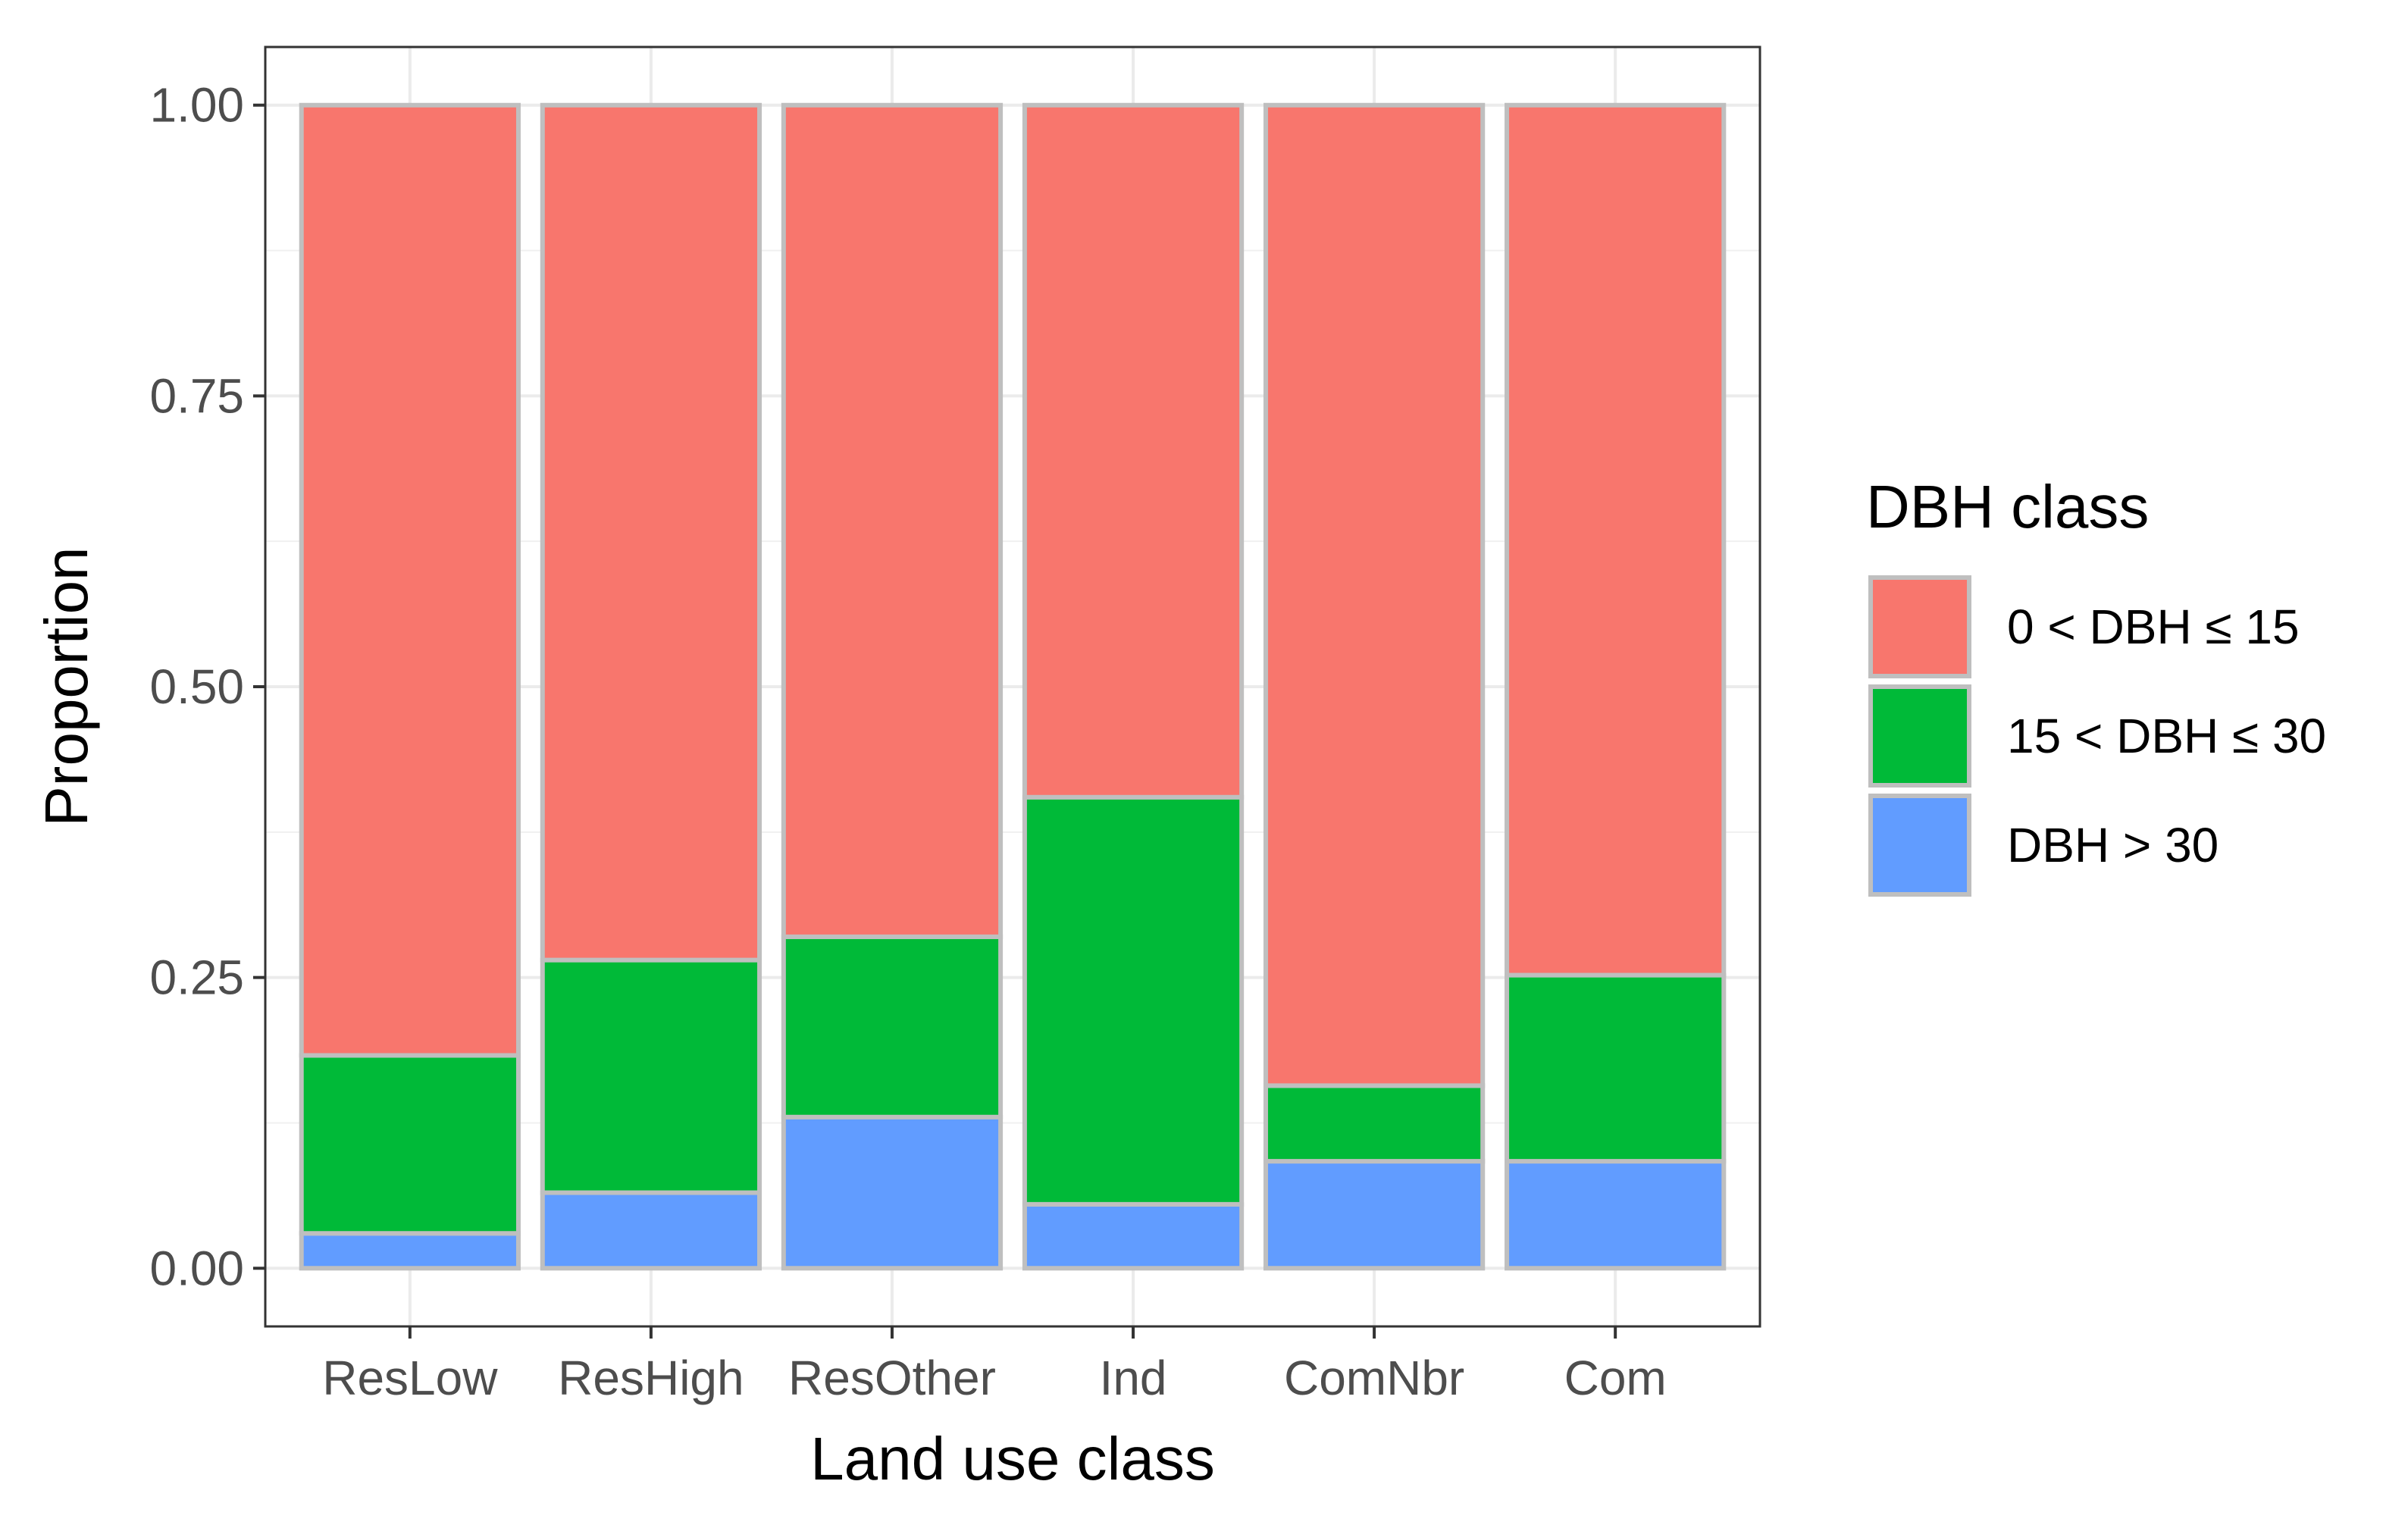 The width and height of the screenshot is (2408, 1525). Describe the element at coordinates (196, 686) in the screenshot. I see `y-tick-label: 0.50` at that location.